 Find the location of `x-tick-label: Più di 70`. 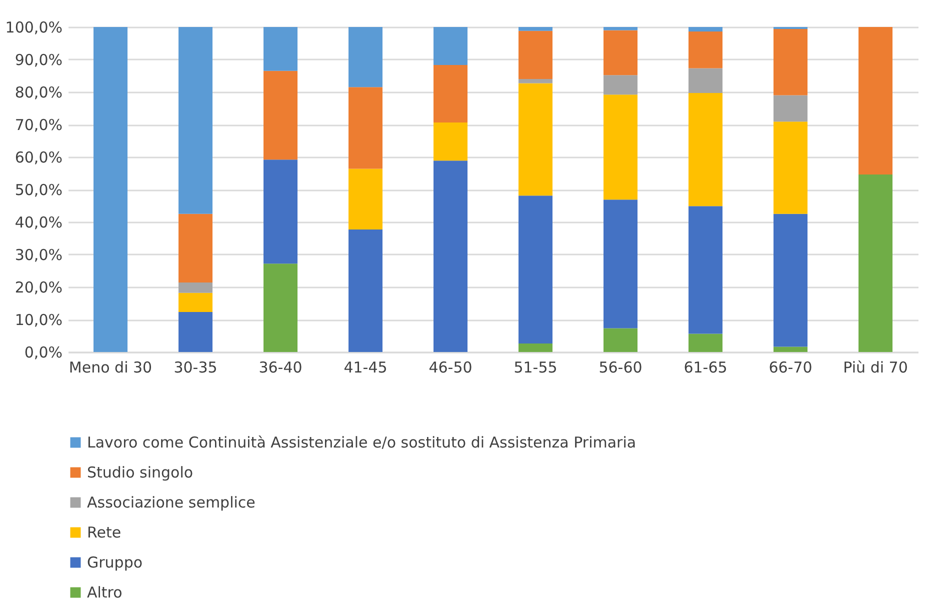

x-tick-label: Più di 70 is located at coordinates (875, 367).